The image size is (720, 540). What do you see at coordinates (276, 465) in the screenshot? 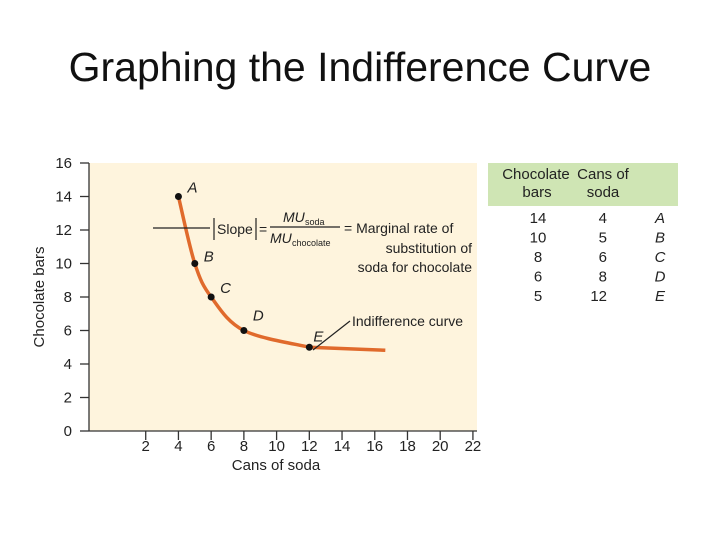
I see `x-axis-label: Cans of soda` at bounding box center [276, 465].